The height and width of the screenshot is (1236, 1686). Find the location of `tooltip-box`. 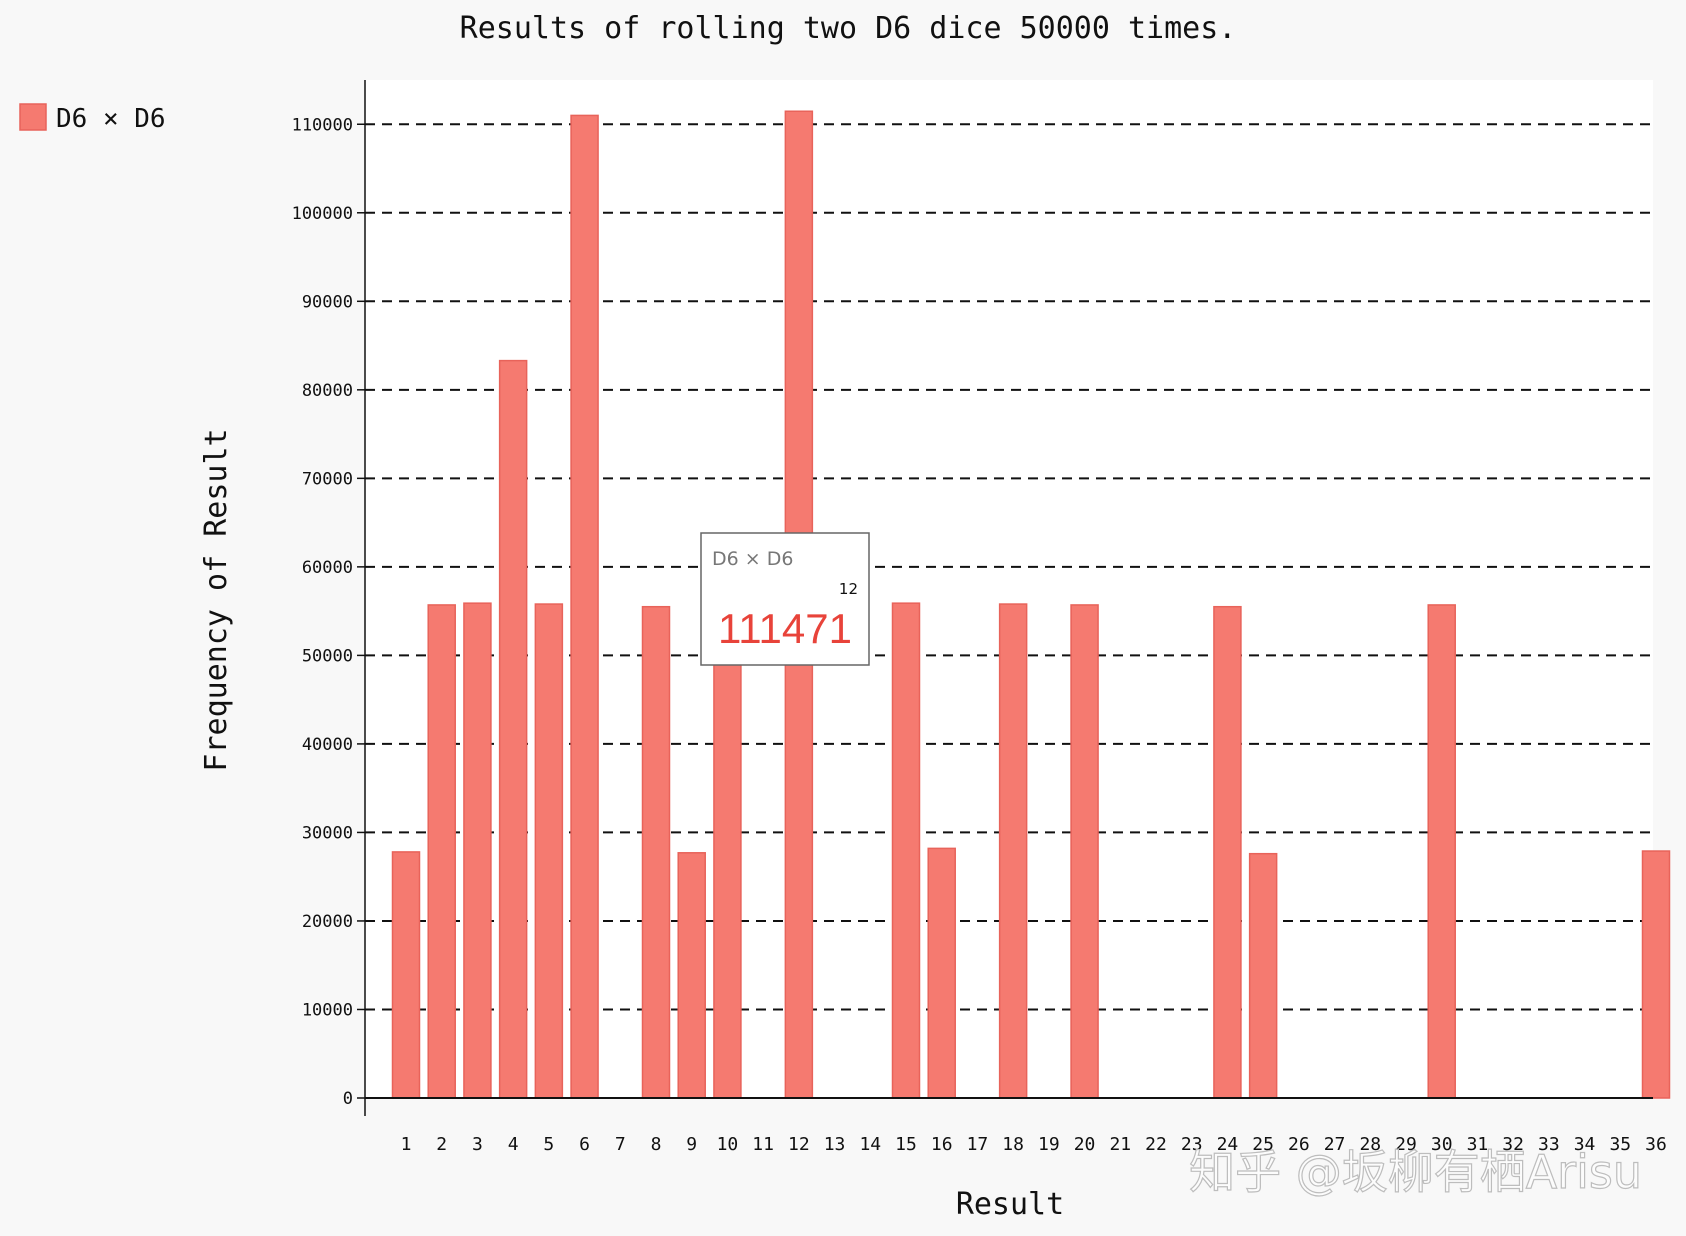

tooltip-box is located at coordinates (785, 599).